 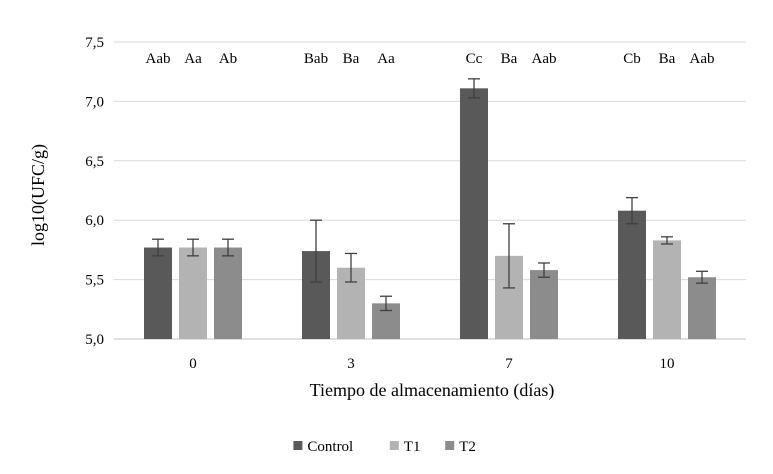 What do you see at coordinates (467, 447) in the screenshot?
I see `legend-label: T2` at bounding box center [467, 447].